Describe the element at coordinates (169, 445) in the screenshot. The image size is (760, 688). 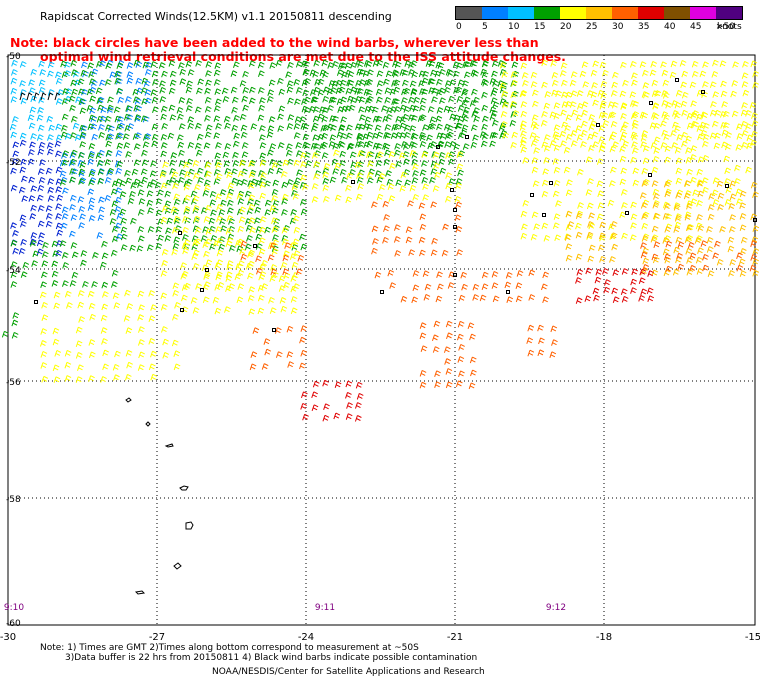
I see `island-outline` at that location.